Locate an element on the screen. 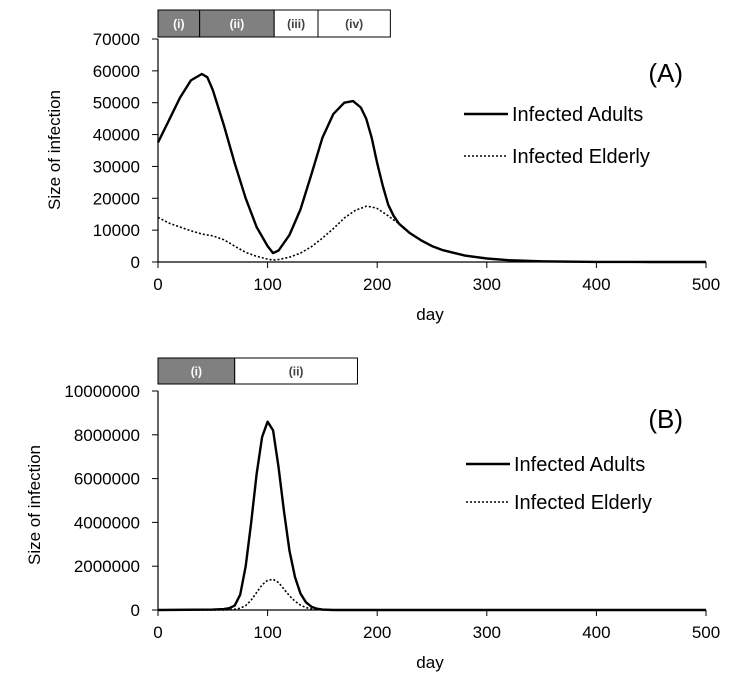 The image size is (741, 683). phase-label: (iii) is located at coordinates (296, 24).